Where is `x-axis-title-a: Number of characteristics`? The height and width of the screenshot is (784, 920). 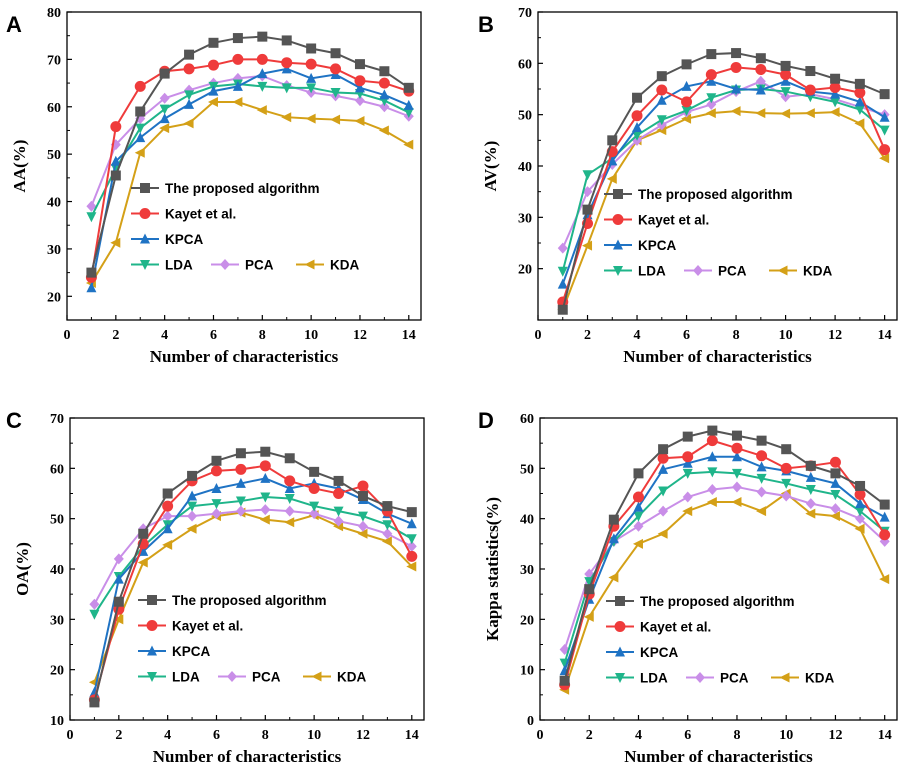
x-axis-title-a: Number of characteristics is located at coordinates (244, 356).